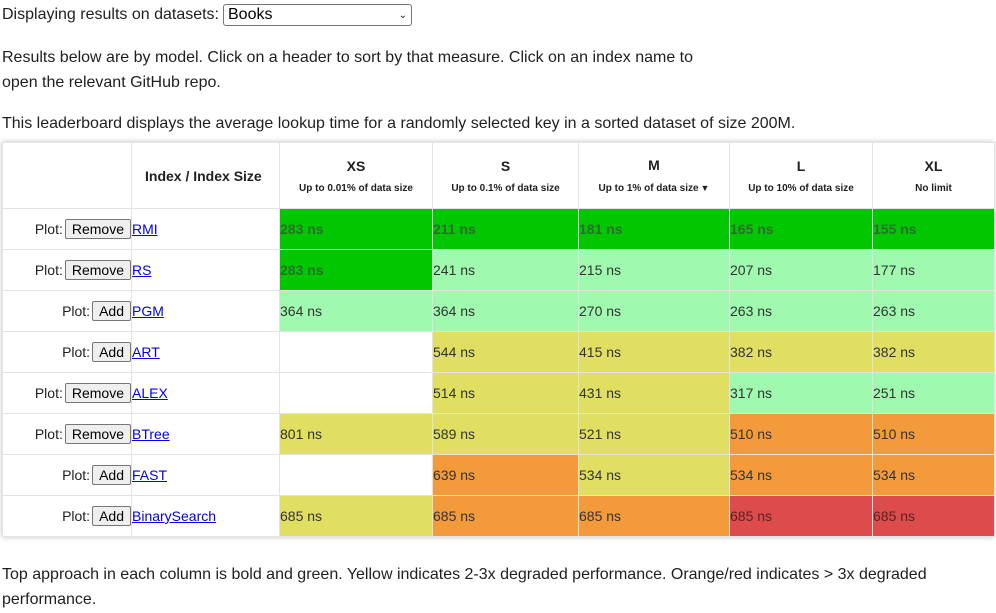  Describe the element at coordinates (933, 393) in the screenshot. I see `lookup-time-cell: 251 ns` at that location.